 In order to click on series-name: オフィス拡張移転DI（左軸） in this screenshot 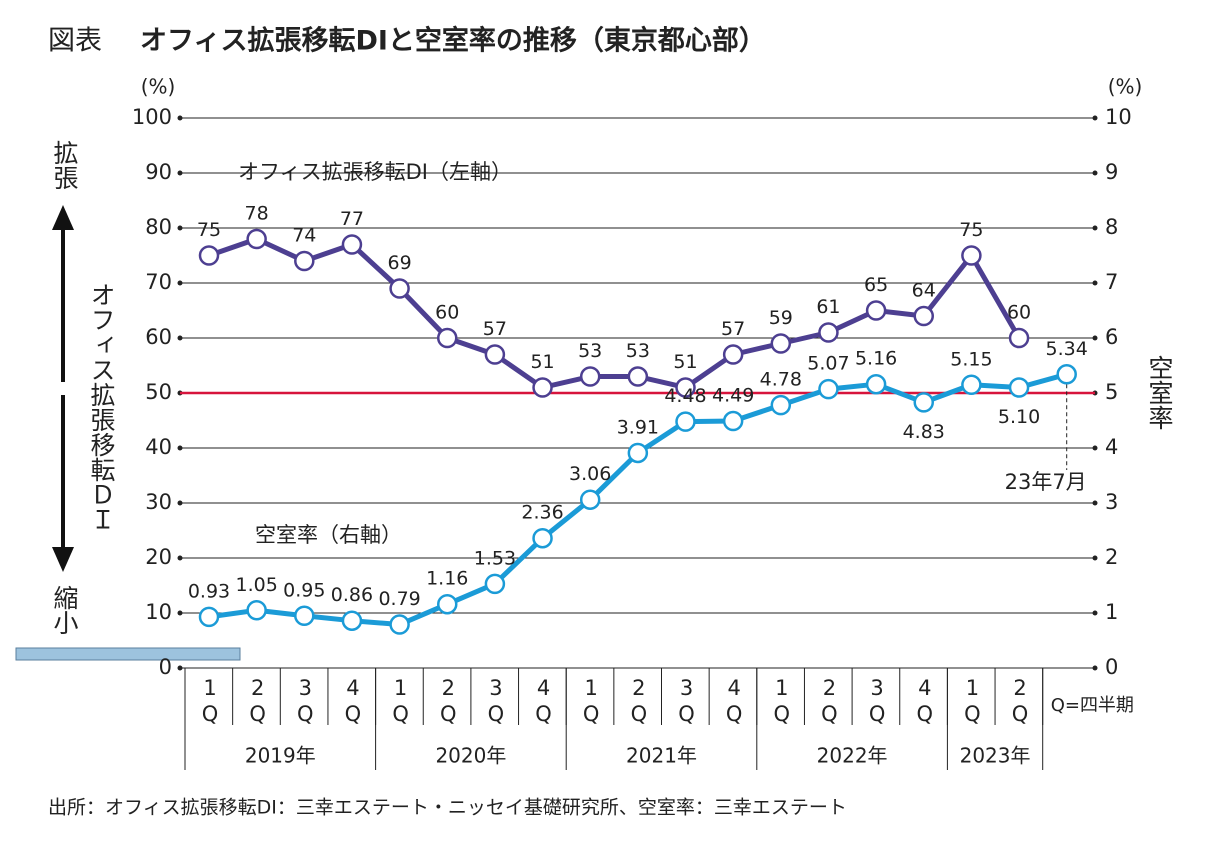, I will do `click(375, 172)`.